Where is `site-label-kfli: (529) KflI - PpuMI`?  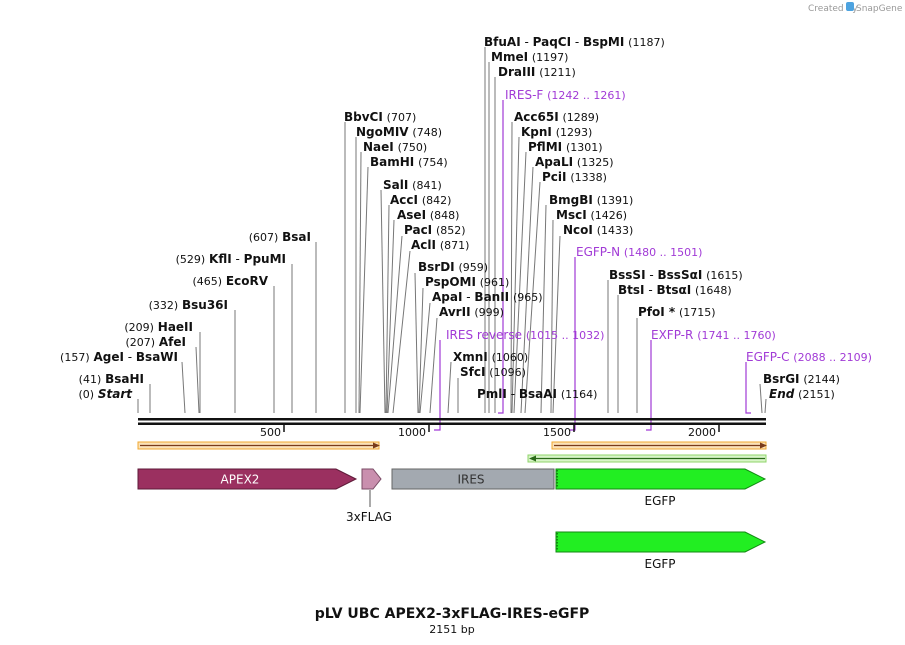 site-label-kfli: (529) KflI - PpuMI is located at coordinates (231, 259).